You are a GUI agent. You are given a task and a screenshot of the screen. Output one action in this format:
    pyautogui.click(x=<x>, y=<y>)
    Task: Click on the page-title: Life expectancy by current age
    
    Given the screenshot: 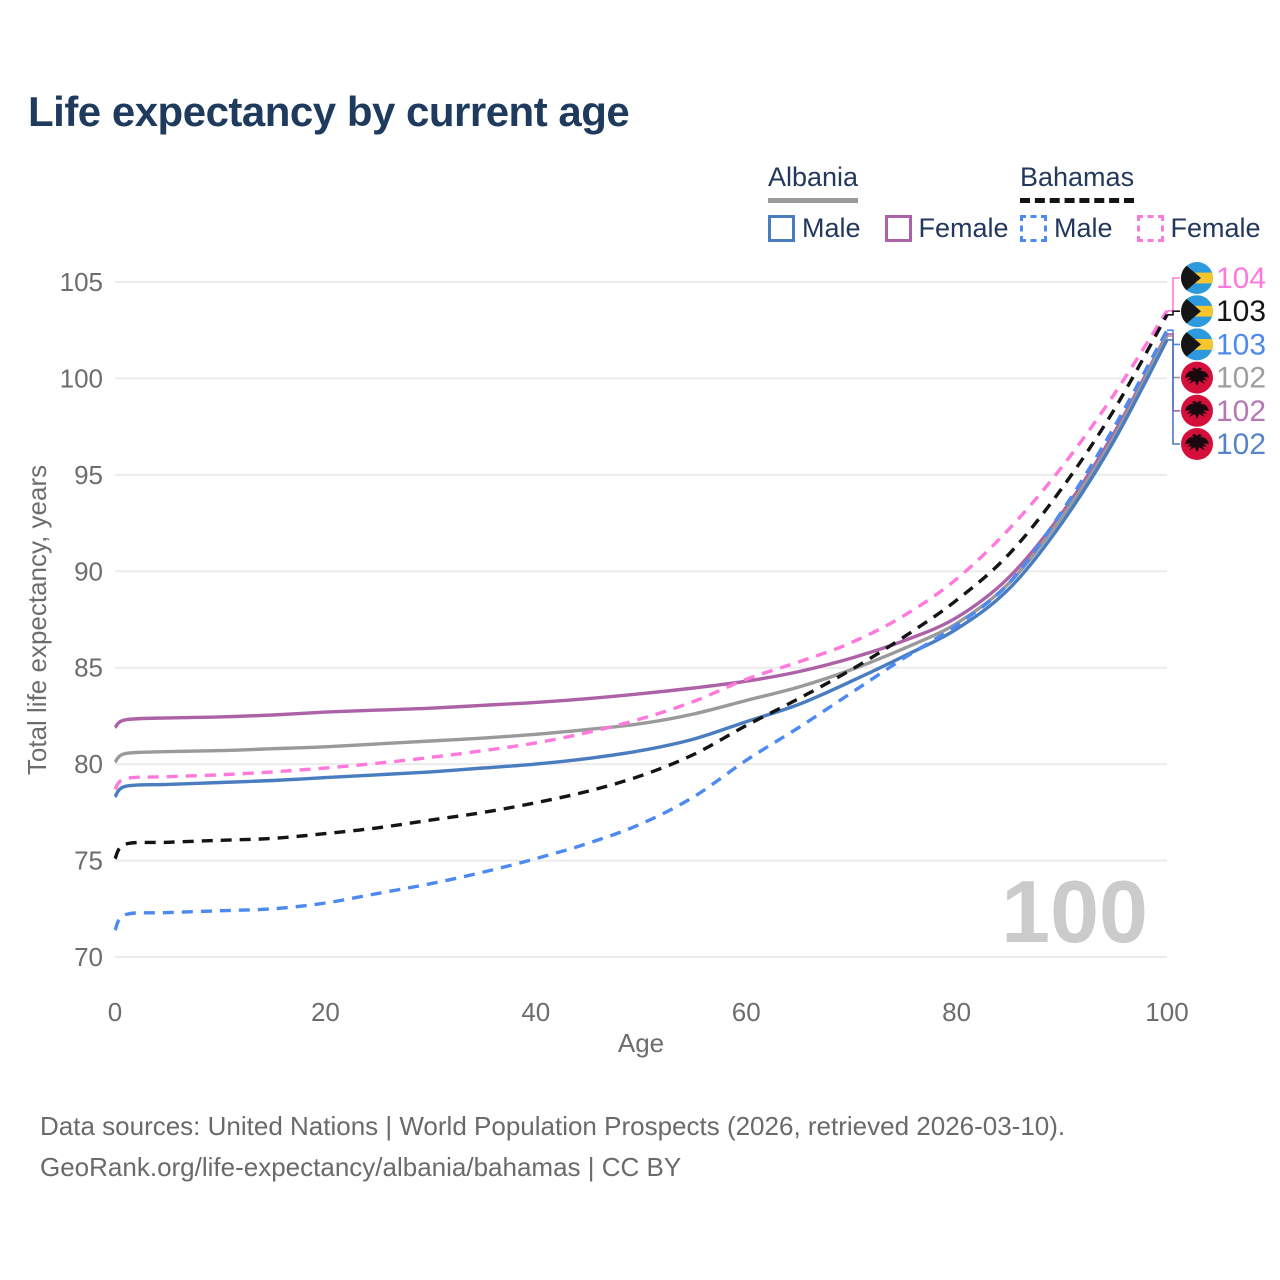 What is the action you would take?
    pyautogui.click(x=329, y=111)
    